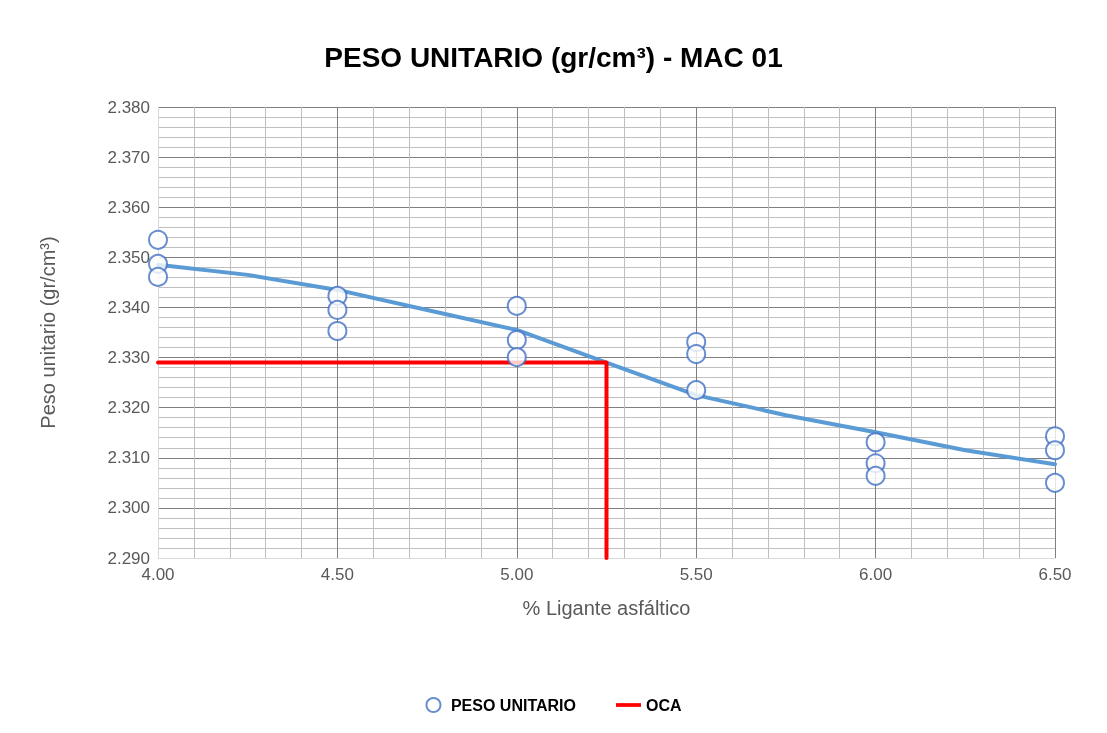 The width and height of the screenshot is (1107, 733). I want to click on legend-label: PESO UNITARIO, so click(513, 705).